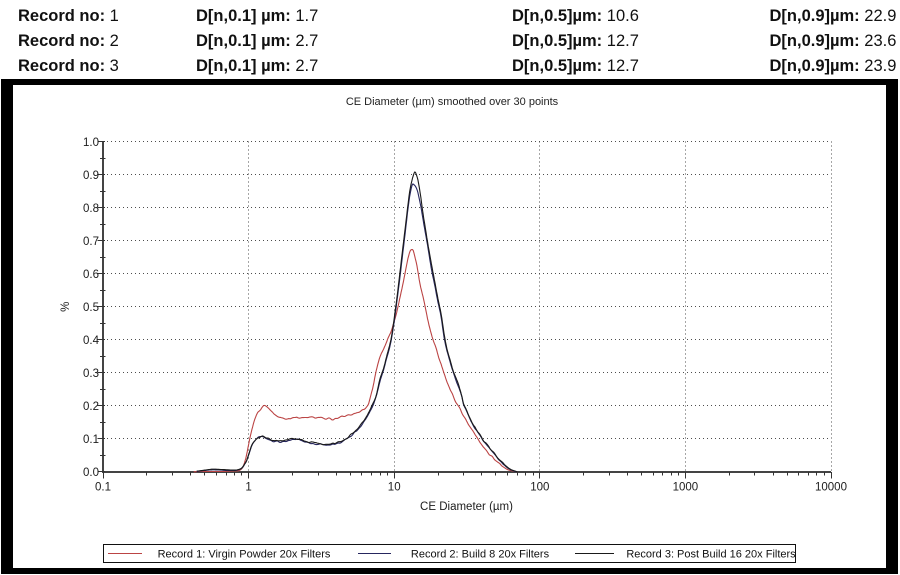 This screenshot has width=900, height=575. I want to click on svg-text: D[n,0.1] µm: 1.7, so click(257, 16).